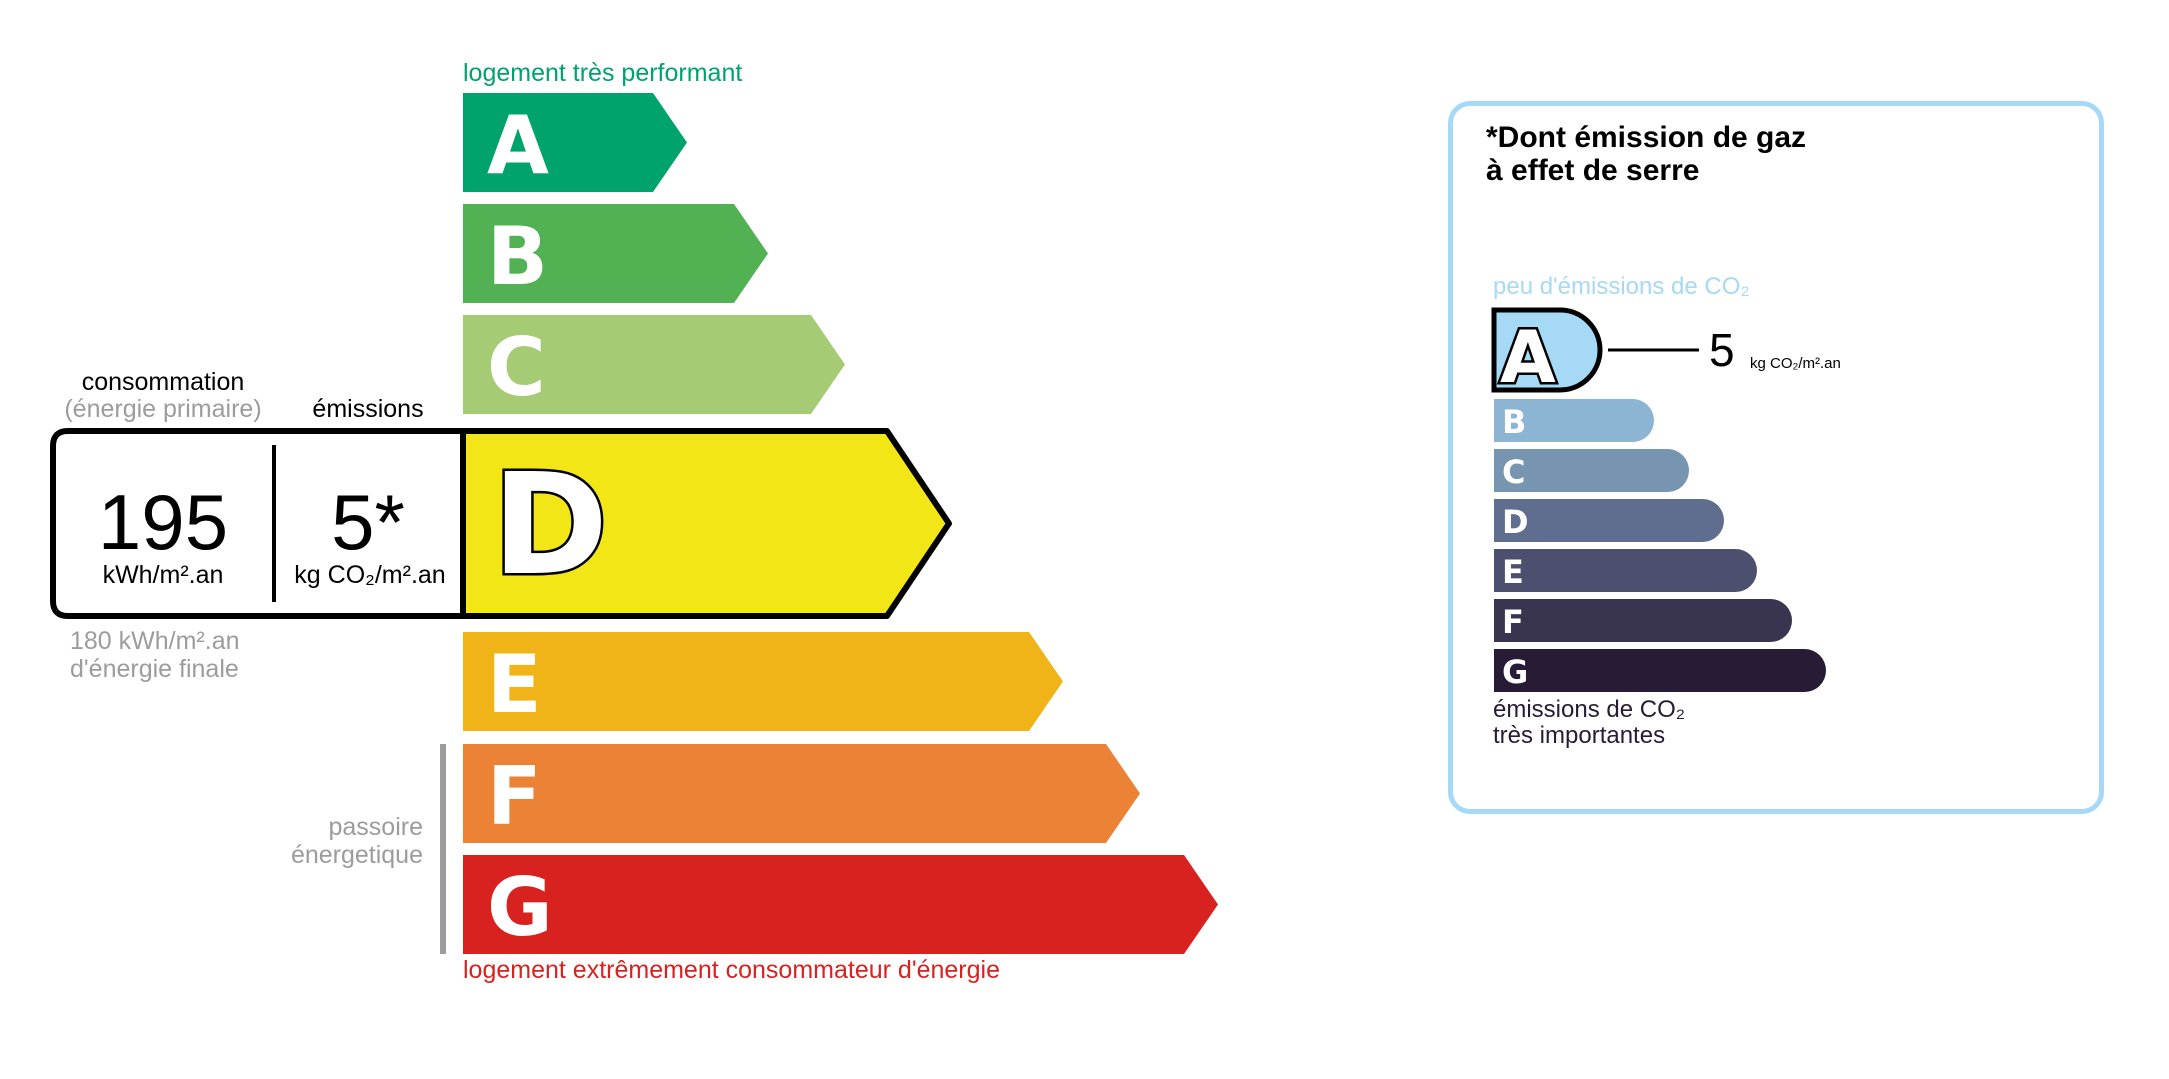 This screenshot has width=2169, height=1079. What do you see at coordinates (1591, 470) in the screenshot?
I see `ges-class-bar-c` at bounding box center [1591, 470].